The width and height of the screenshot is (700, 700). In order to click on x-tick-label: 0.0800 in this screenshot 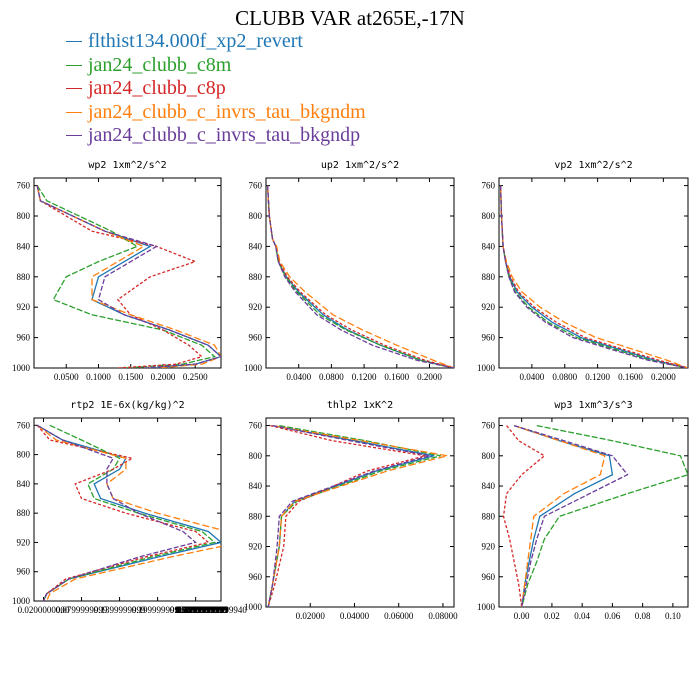, I will do `click(331, 377)`.